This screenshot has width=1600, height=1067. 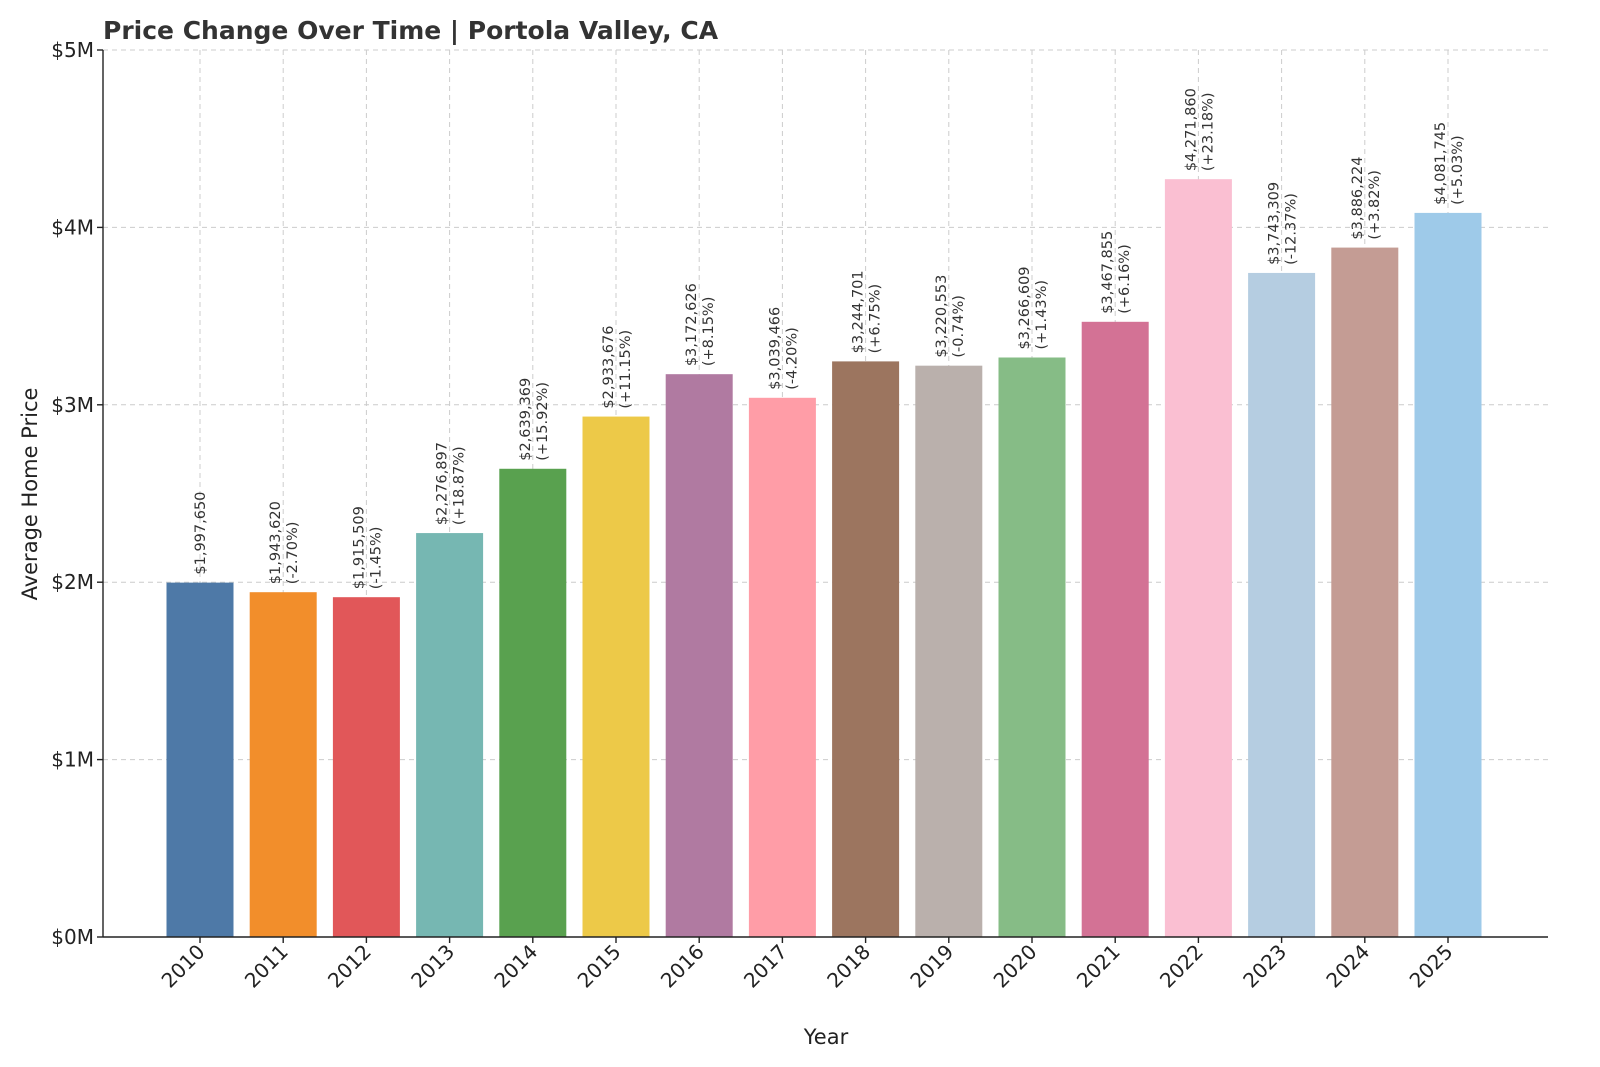 What do you see at coordinates (616, 676) in the screenshot?
I see `bar-2015` at bounding box center [616, 676].